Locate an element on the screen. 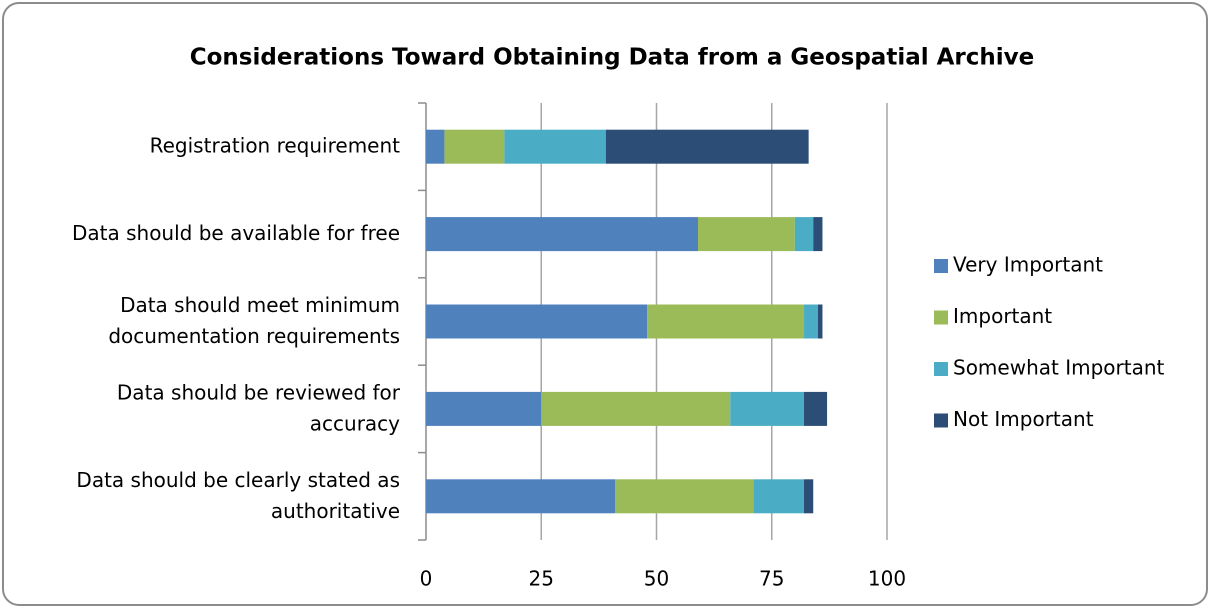  x-tick-label: 25 is located at coordinates (541, 579).